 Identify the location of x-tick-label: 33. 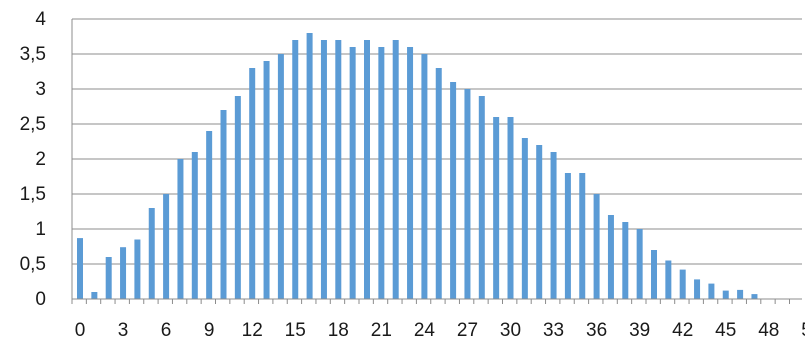
(553, 330).